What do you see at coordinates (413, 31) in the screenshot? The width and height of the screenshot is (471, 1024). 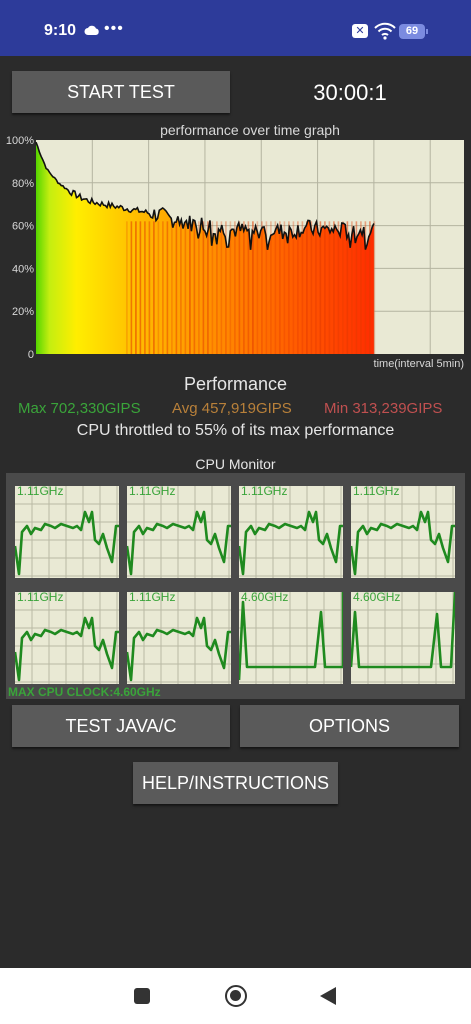 I see `battery-icon: 69` at bounding box center [413, 31].